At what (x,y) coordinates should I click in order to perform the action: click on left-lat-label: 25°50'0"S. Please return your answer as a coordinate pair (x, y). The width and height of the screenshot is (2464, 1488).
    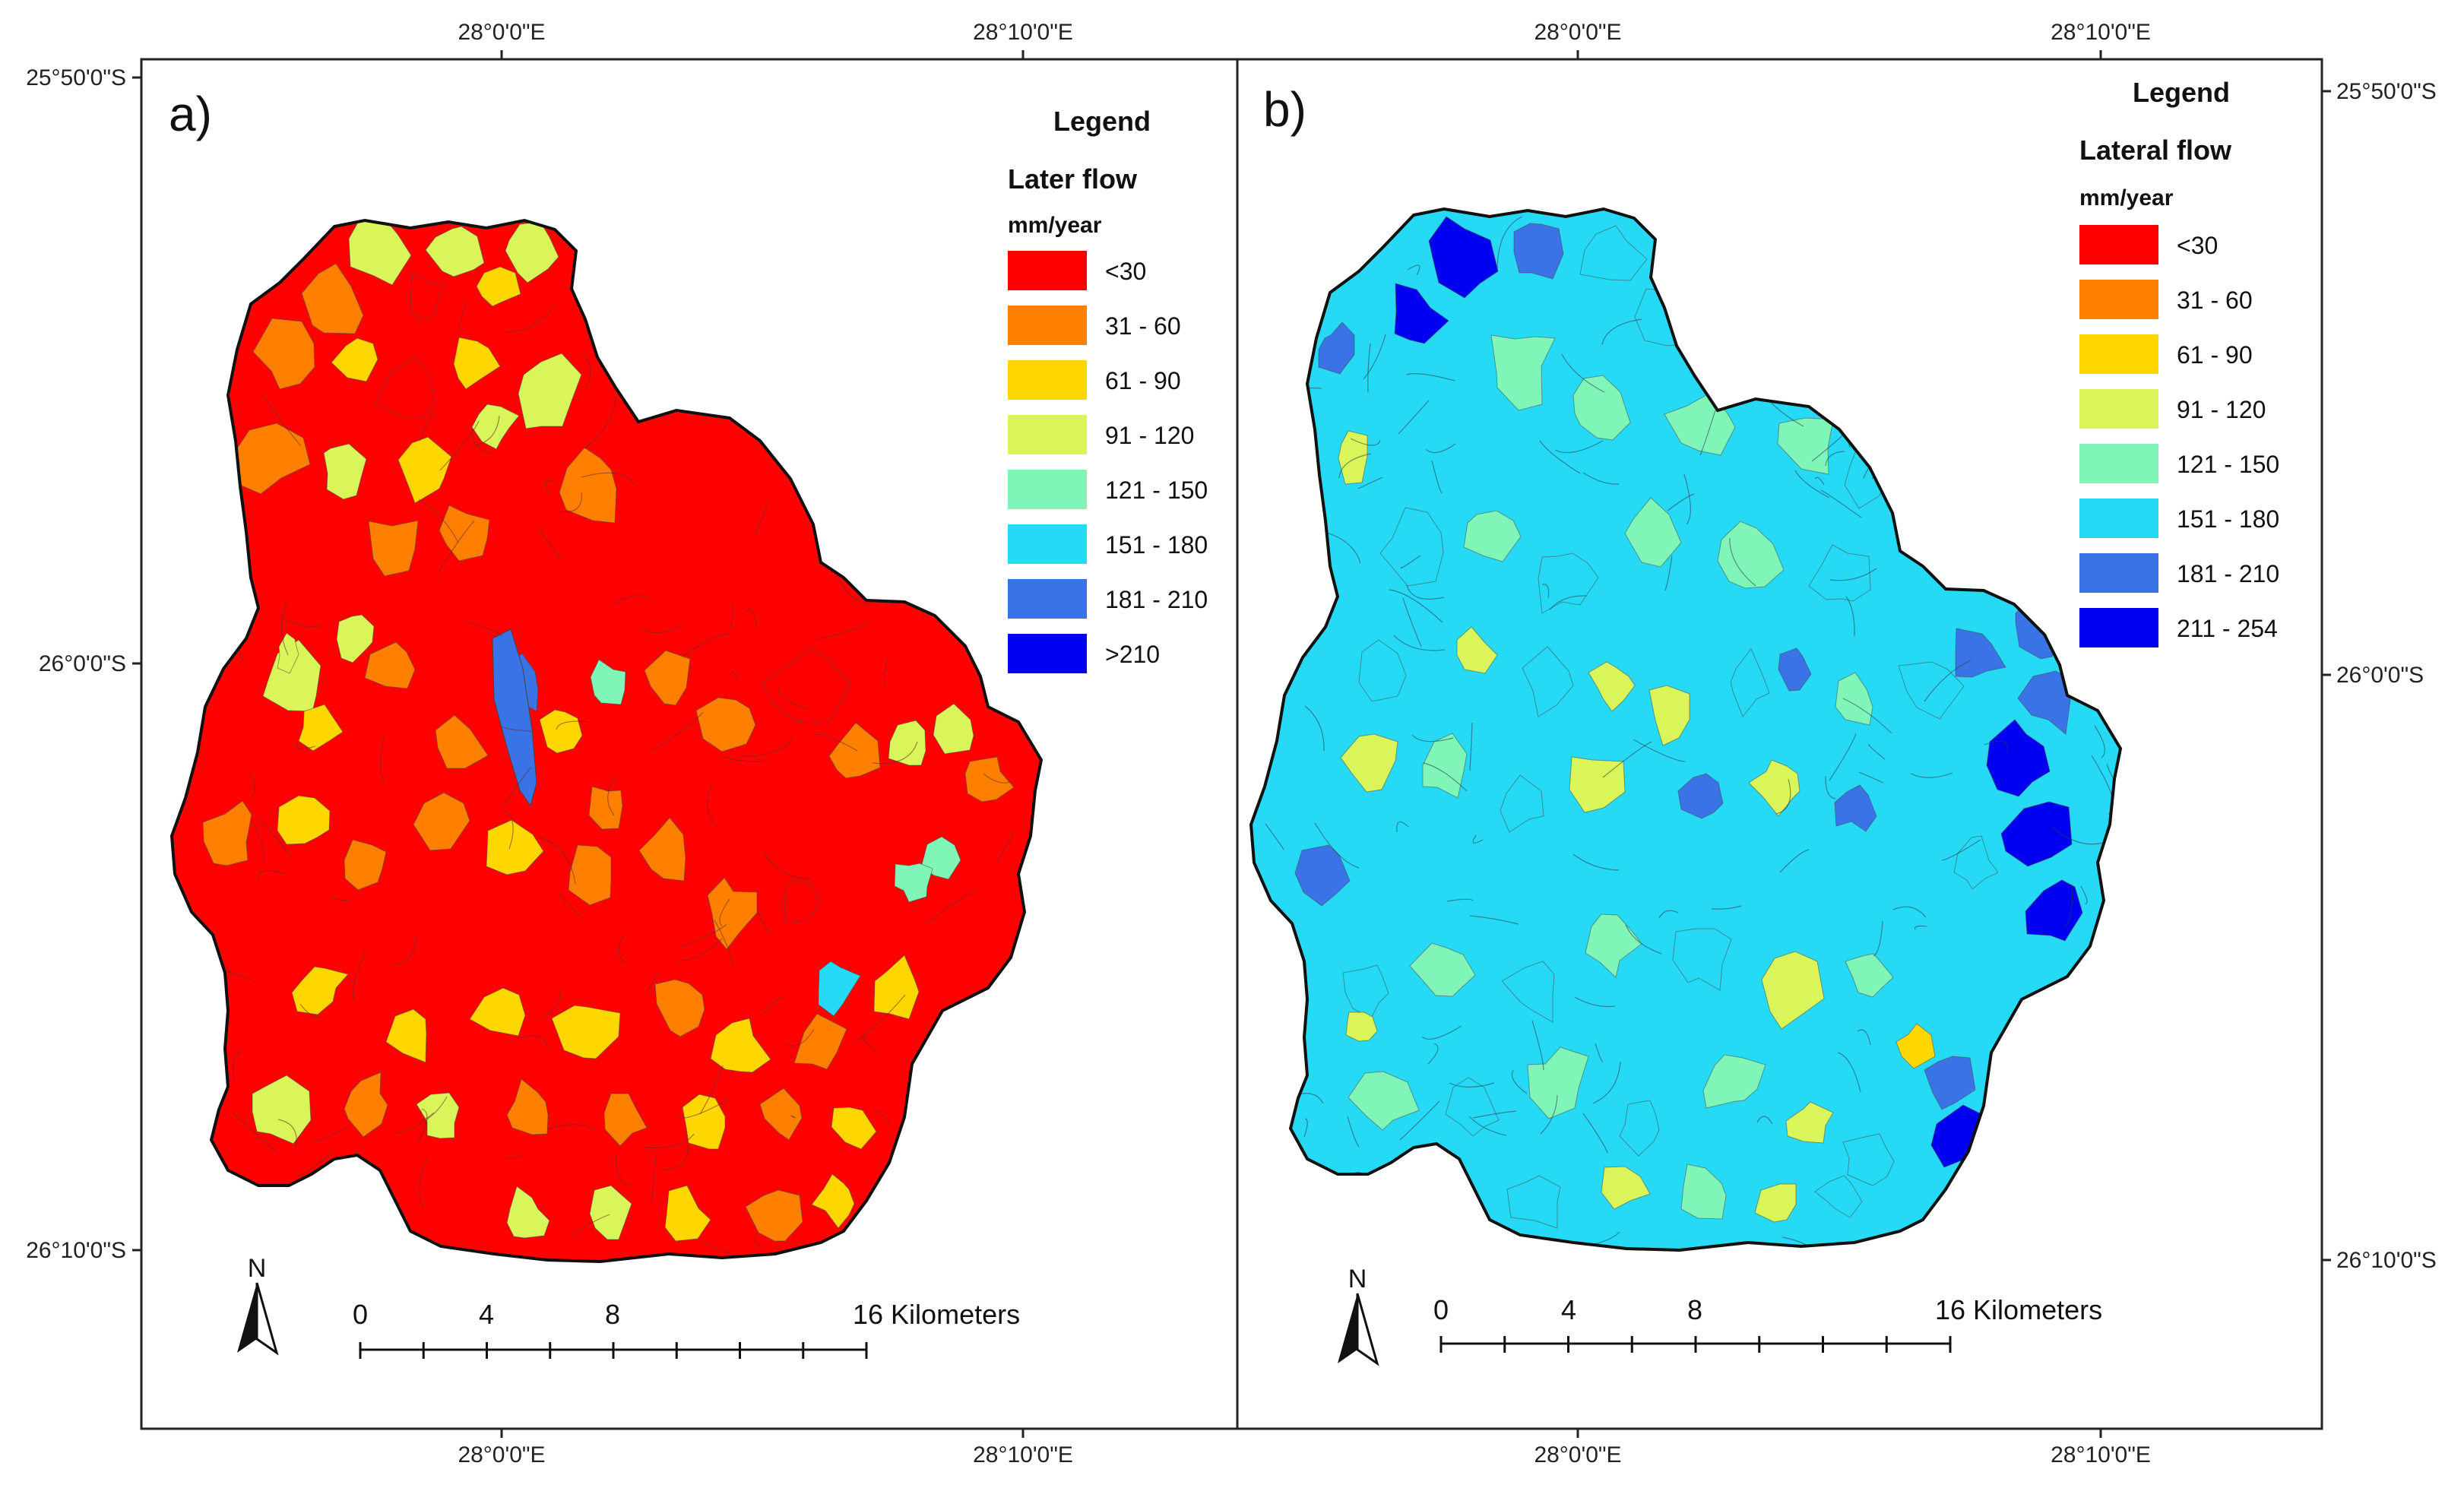
    Looking at the image, I should click on (76, 77).